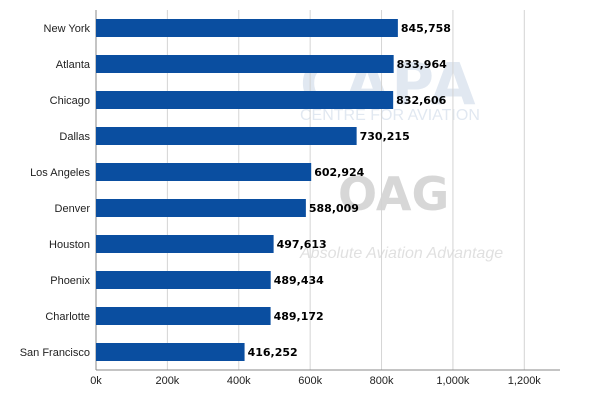 The image size is (600, 400). I want to click on category-label: San Francisco, so click(55, 353).